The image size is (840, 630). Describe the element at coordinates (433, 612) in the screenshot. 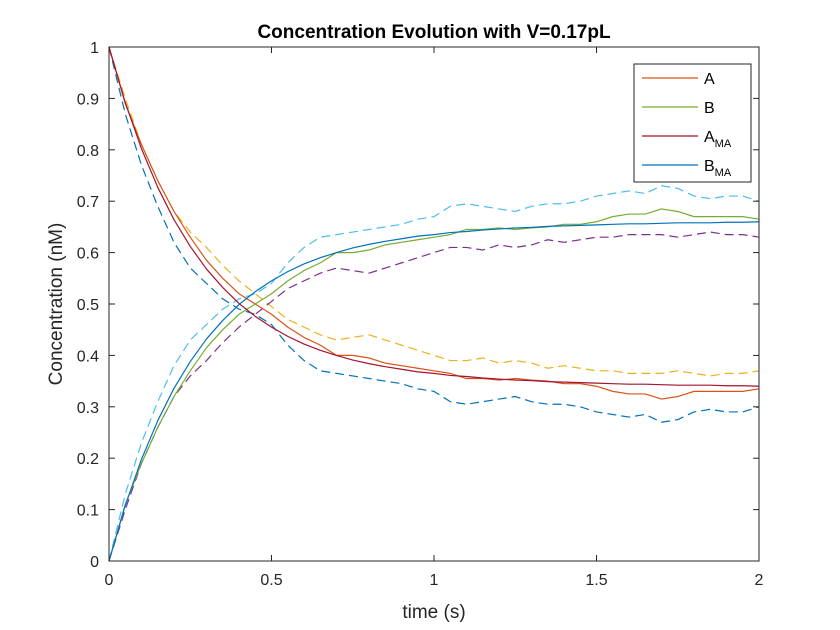

I see `x-axis-label: time (s)` at that location.